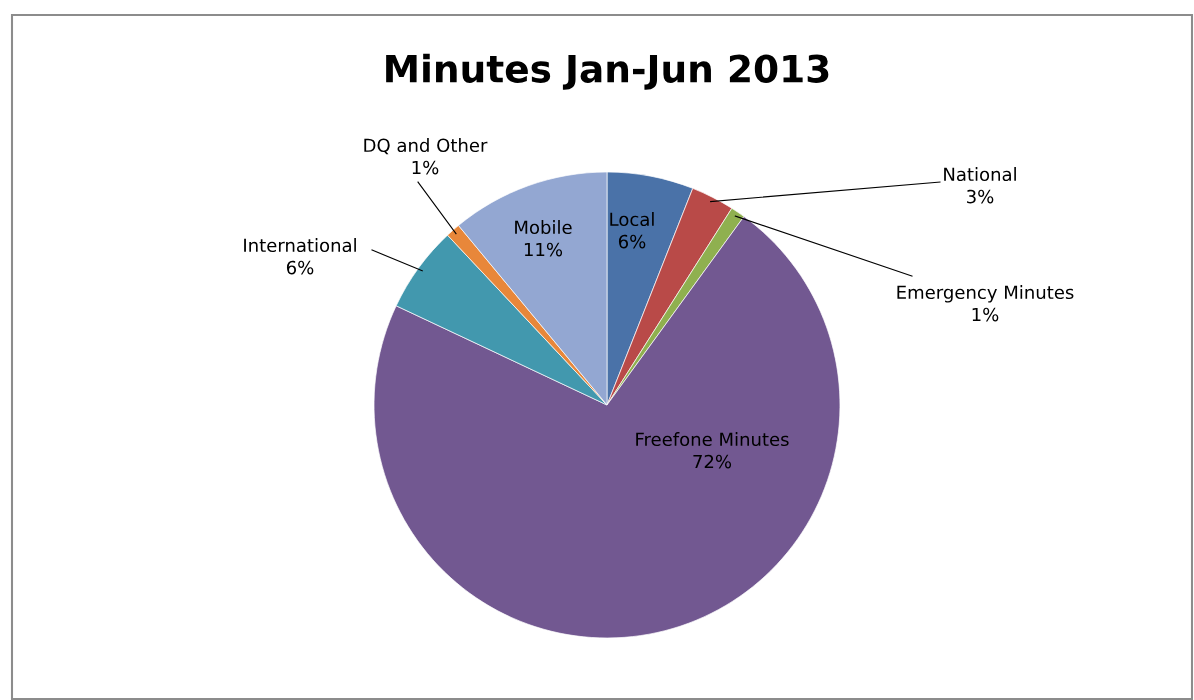 The image size is (1194, 700). I want to click on slice-label: Freefone Minutes, so click(712, 439).